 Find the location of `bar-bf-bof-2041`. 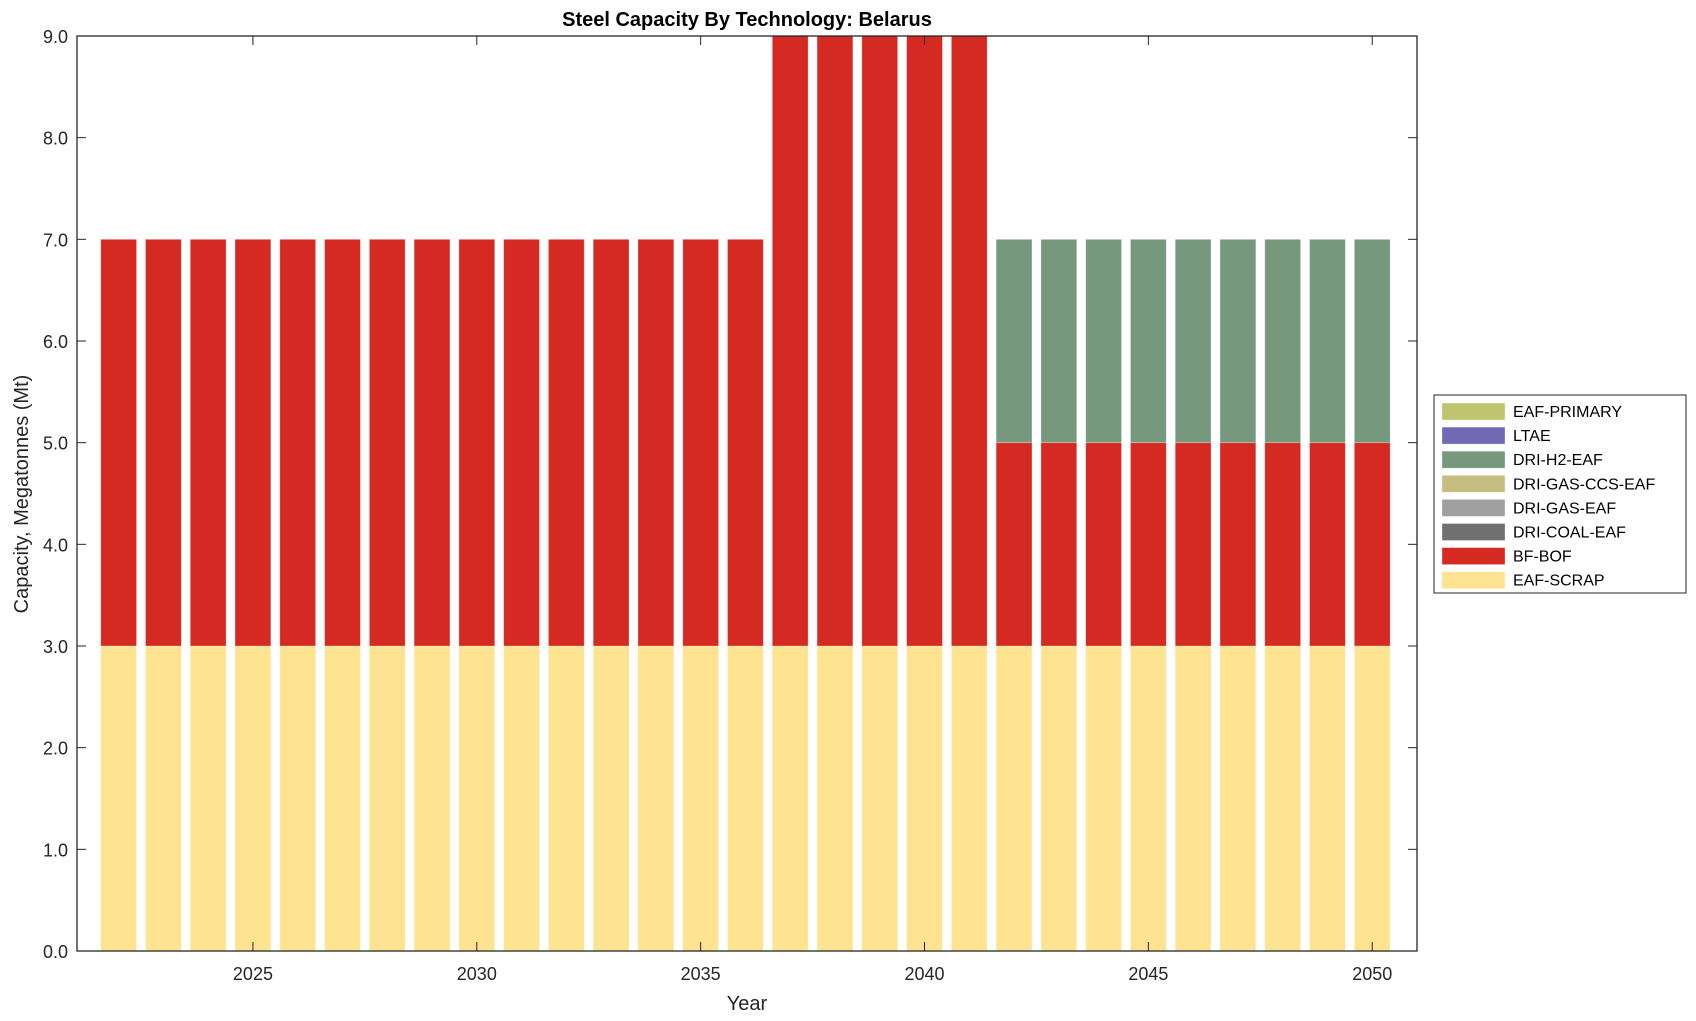

bar-bf-bof-2041 is located at coordinates (969, 341).